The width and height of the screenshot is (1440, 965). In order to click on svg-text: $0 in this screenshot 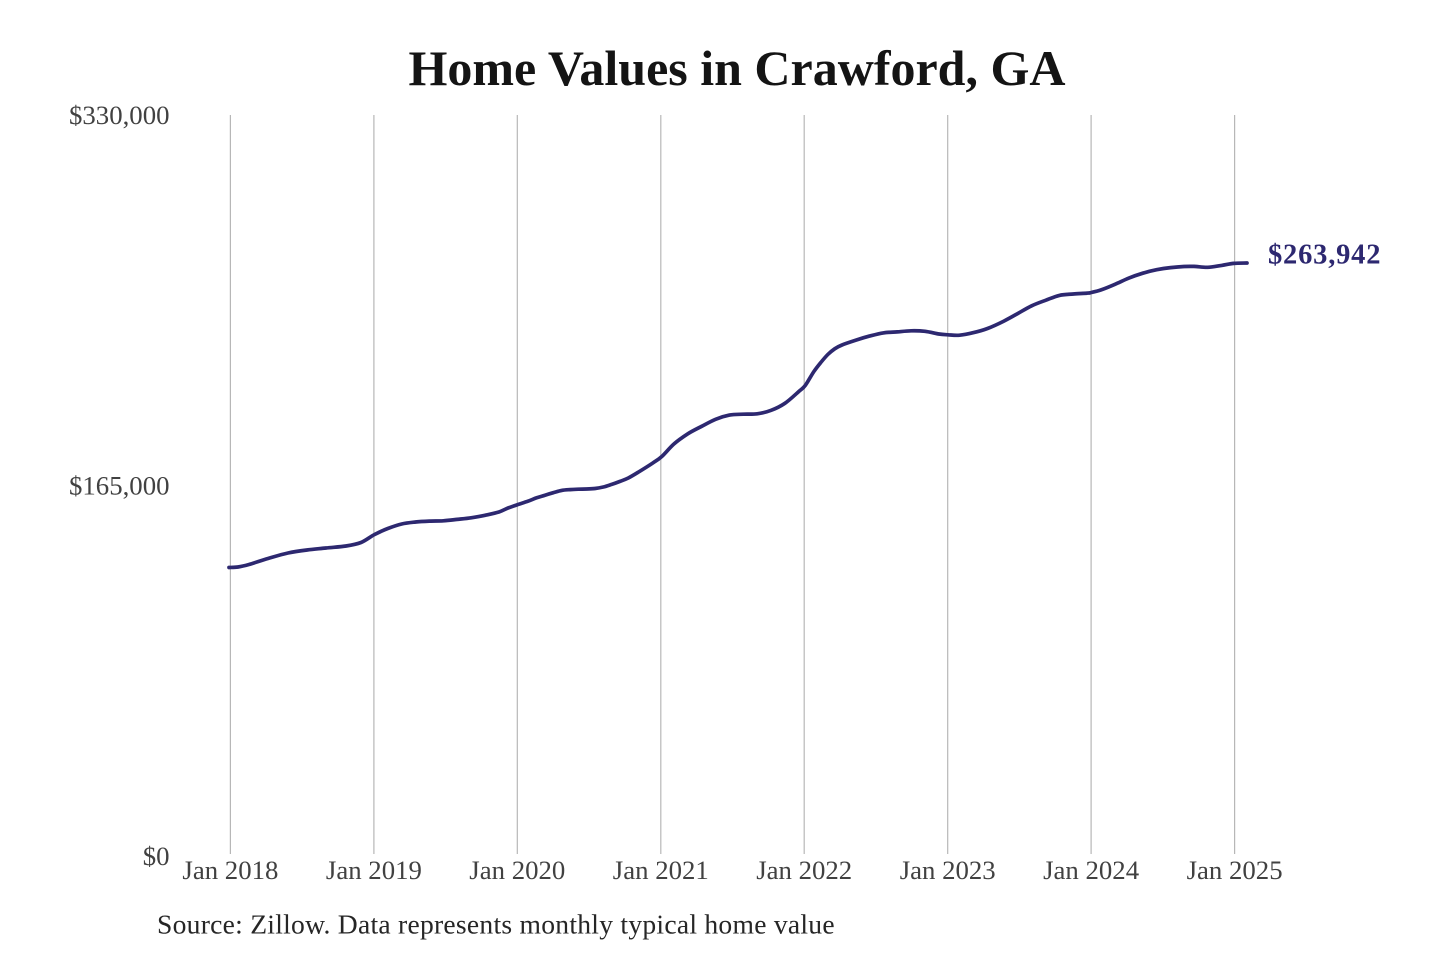, I will do `click(156, 856)`.